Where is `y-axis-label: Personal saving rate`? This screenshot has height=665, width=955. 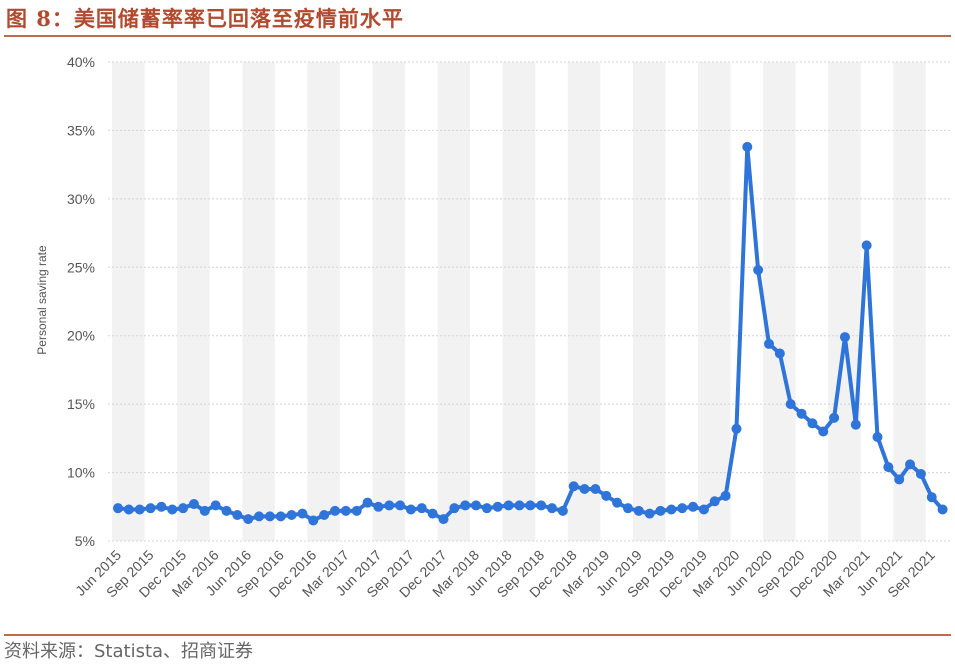
y-axis-label: Personal saving rate is located at coordinates (42, 300).